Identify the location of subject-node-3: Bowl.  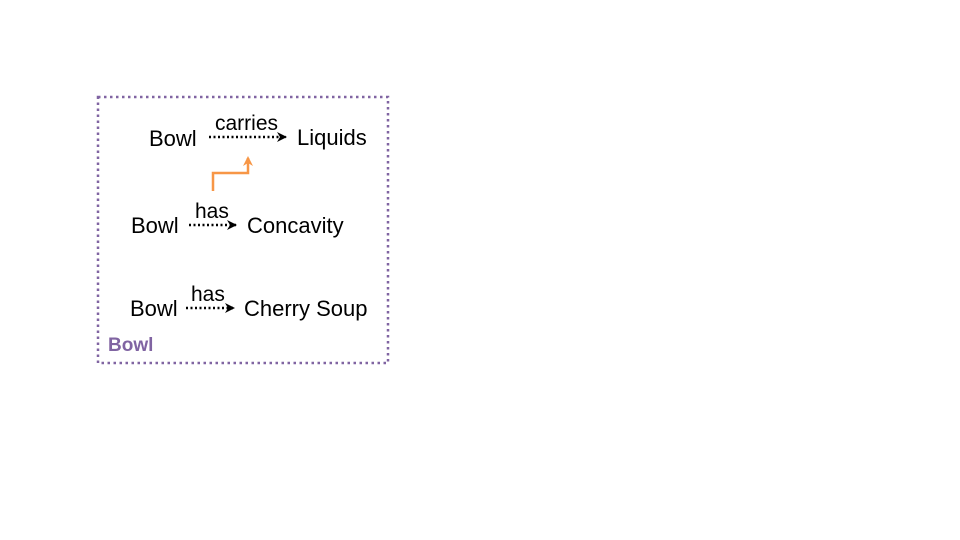
(154, 308).